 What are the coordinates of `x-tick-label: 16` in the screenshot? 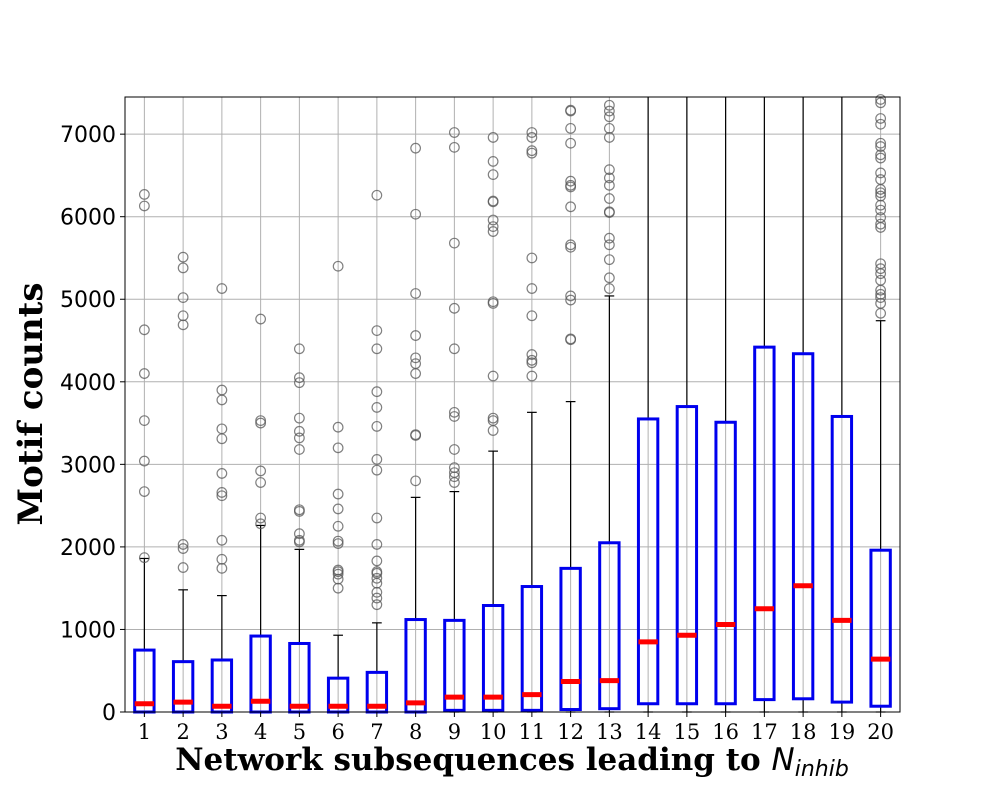 It's located at (725, 732).